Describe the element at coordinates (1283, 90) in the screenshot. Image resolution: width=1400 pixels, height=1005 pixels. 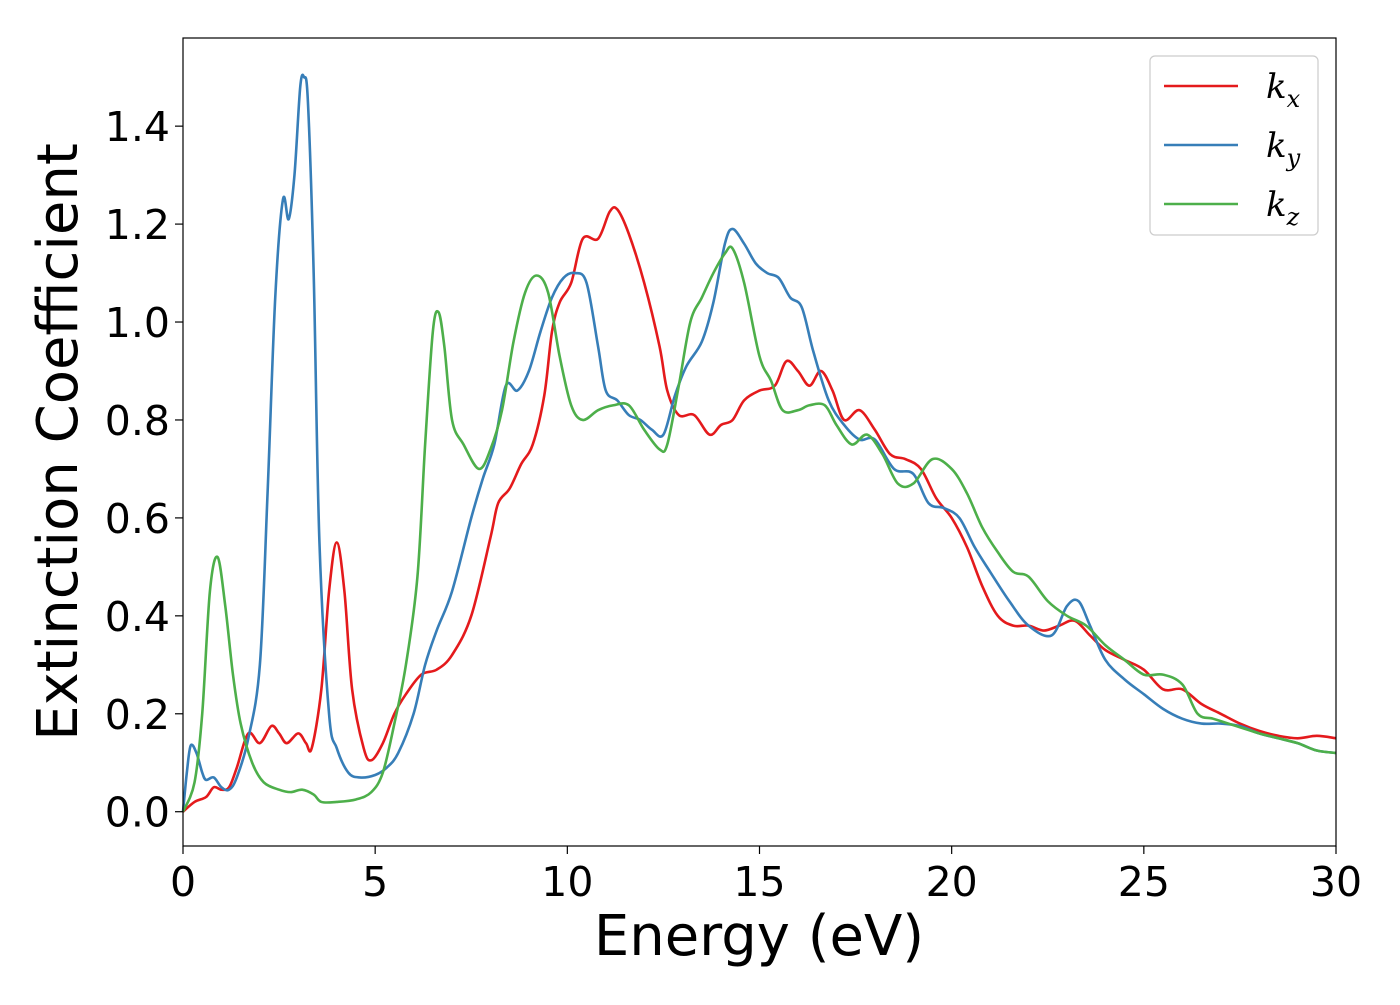
I see `legend-label-kx: kx` at that location.